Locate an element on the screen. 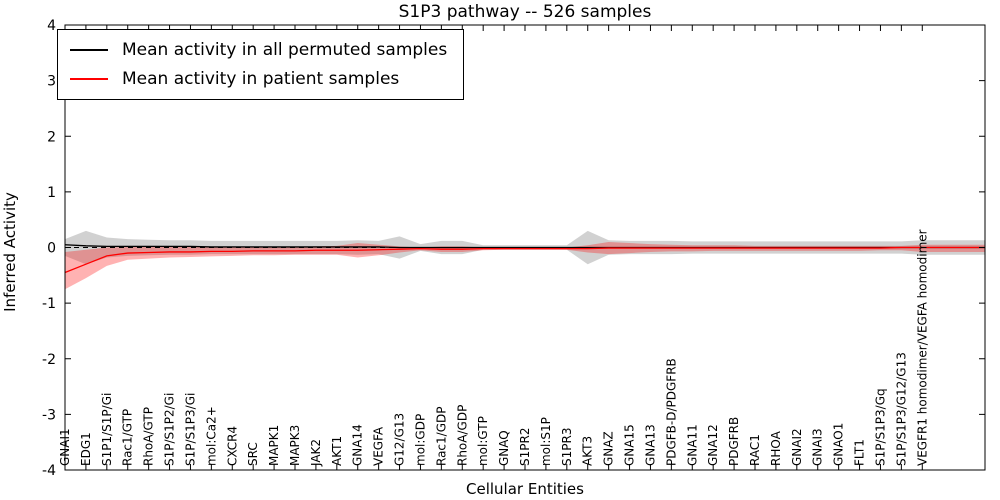 This screenshot has width=1000, height=500. x-axis-label: Cellular Entities is located at coordinates (525, 489).